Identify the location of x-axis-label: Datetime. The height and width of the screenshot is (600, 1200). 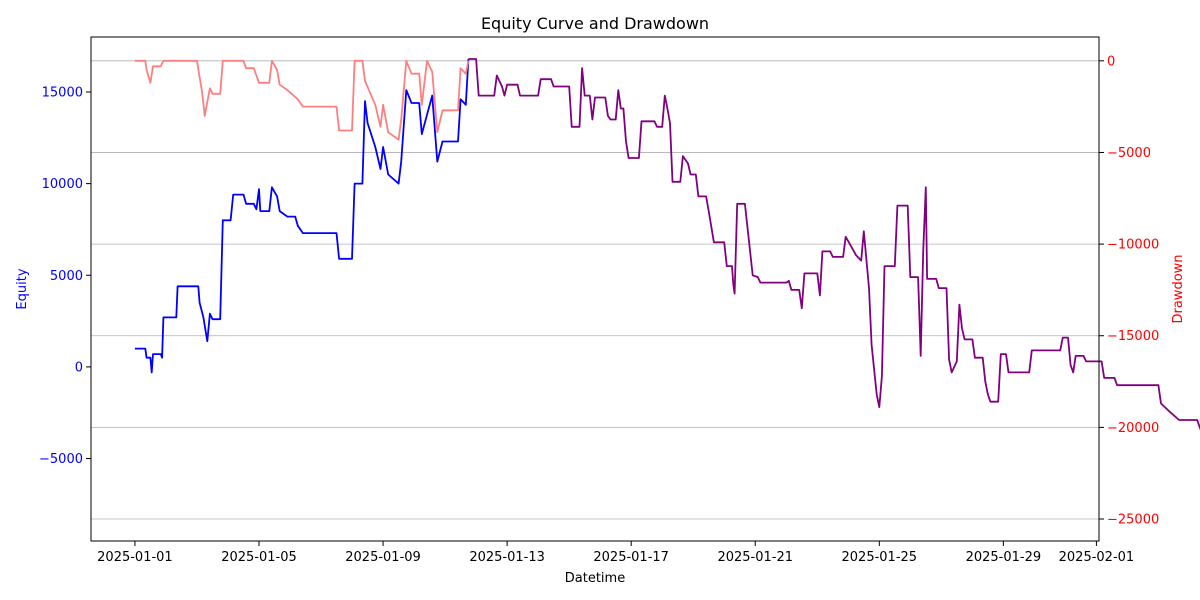
(595, 578).